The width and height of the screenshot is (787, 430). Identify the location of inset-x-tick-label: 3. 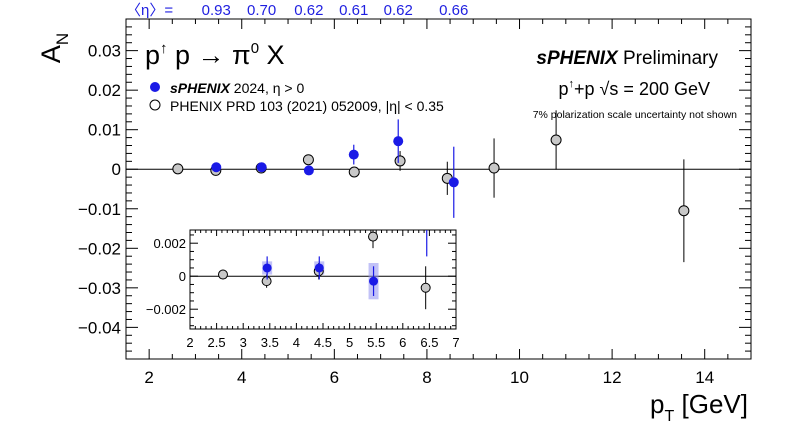
(243, 342).